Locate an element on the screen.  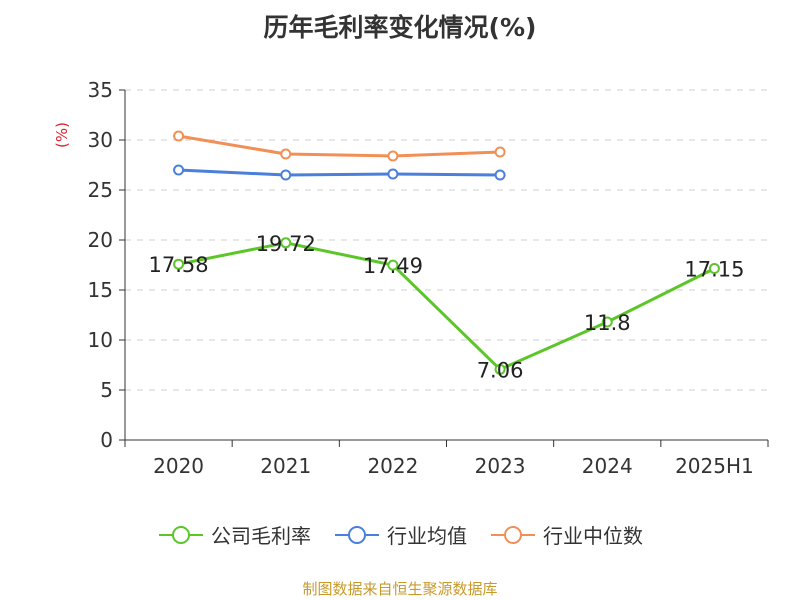
legend-item-industry-median: 行业中位数 is located at coordinates (566, 534).